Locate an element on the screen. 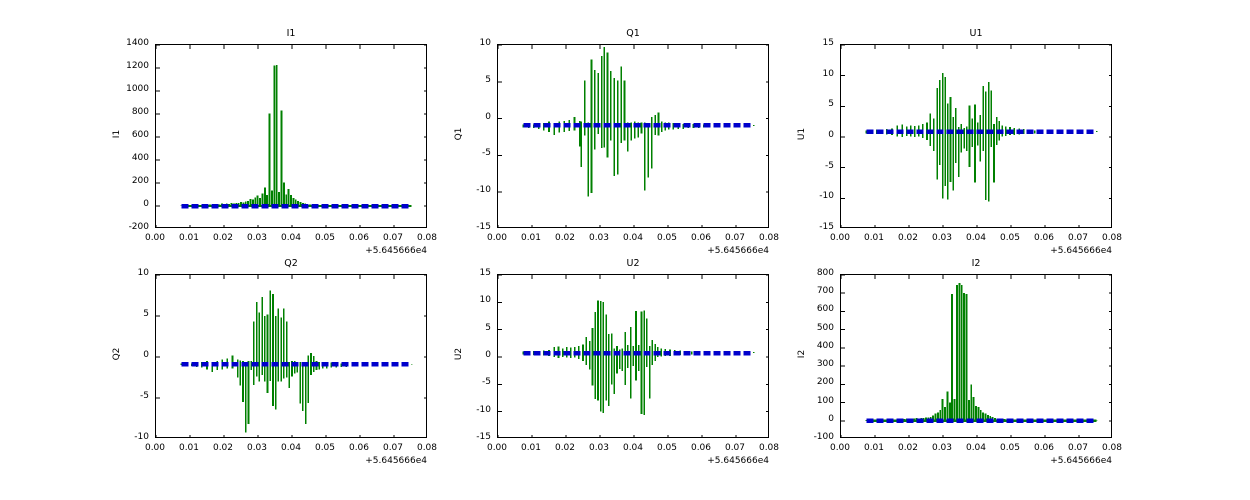 This screenshot has width=1250, height=500. plot-area-u1 is located at coordinates (976, 136).